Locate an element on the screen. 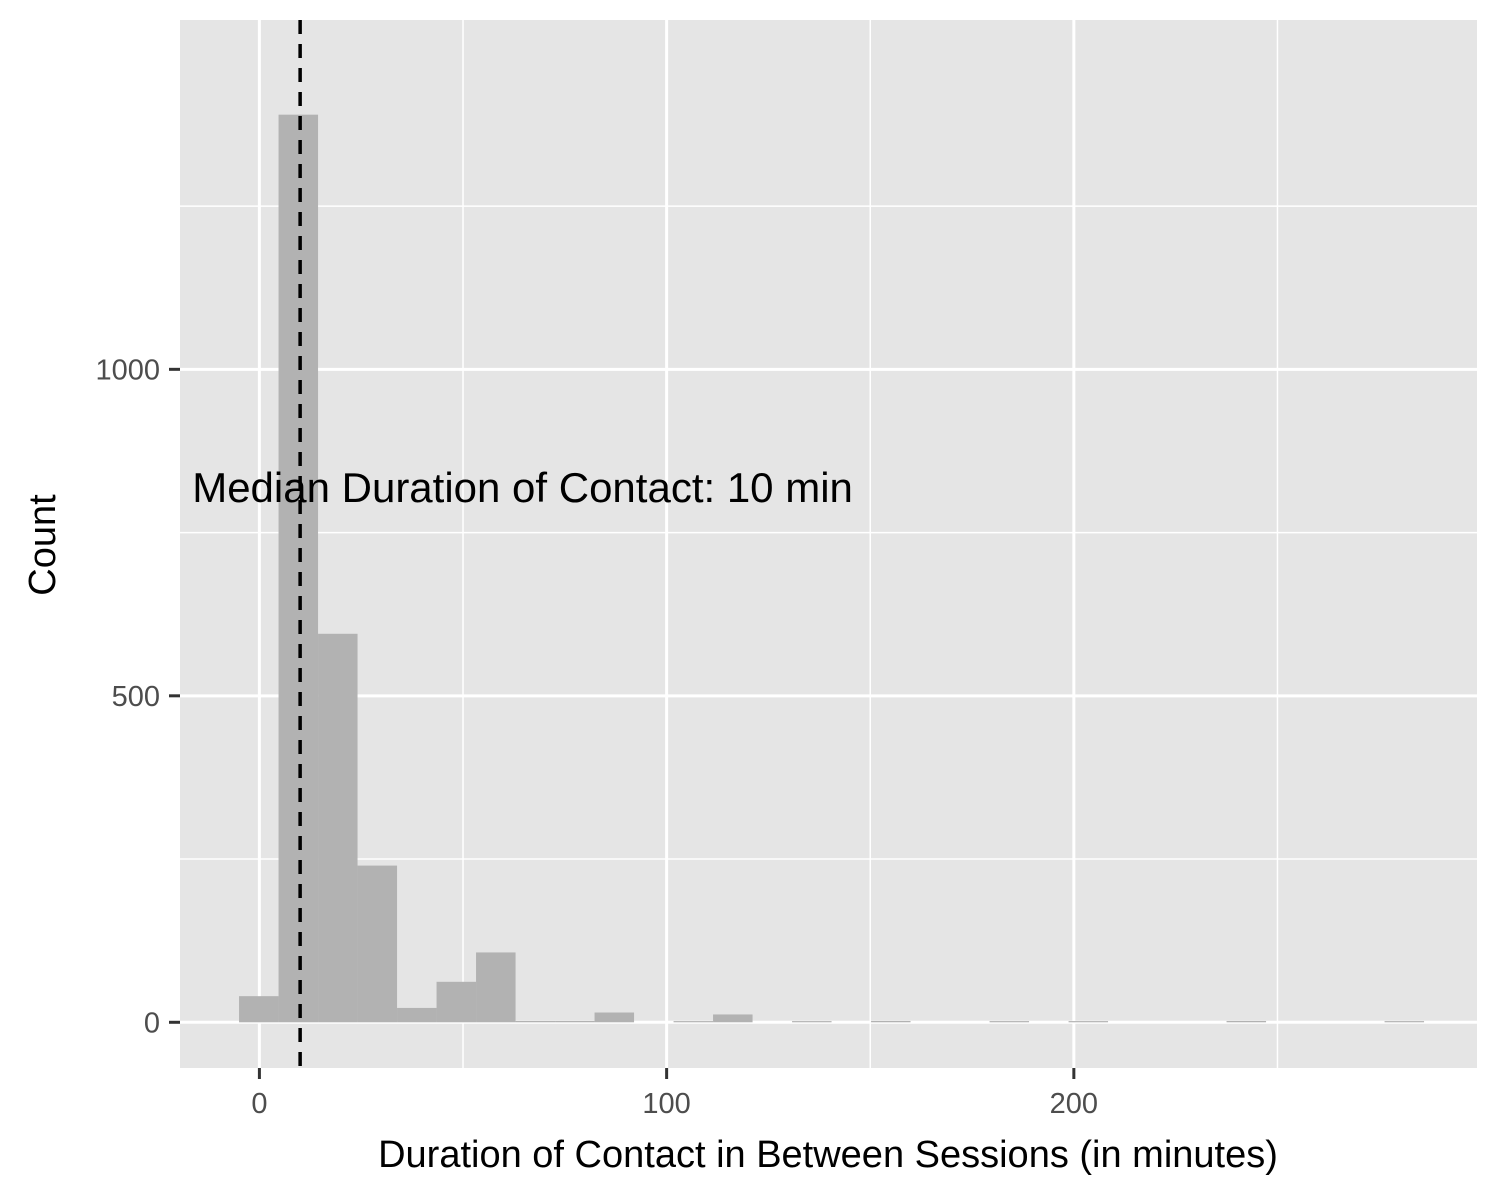 The height and width of the screenshot is (1200, 1500). y-axis-title: Count is located at coordinates (43, 545).